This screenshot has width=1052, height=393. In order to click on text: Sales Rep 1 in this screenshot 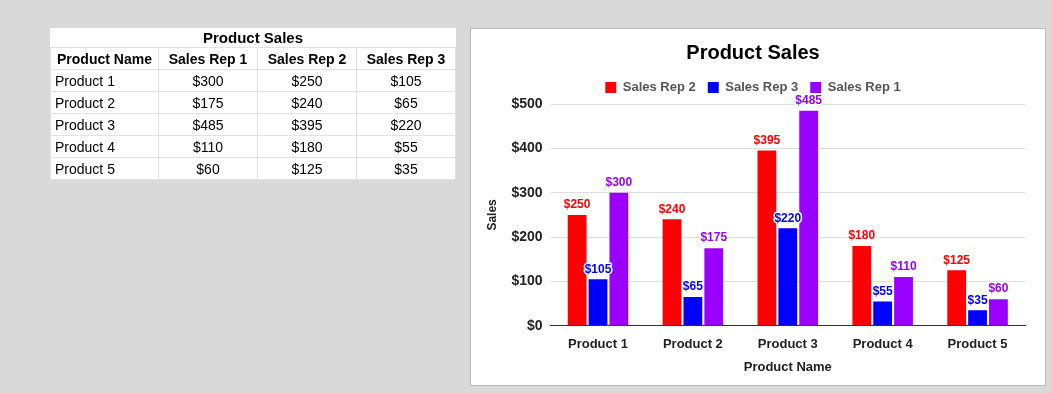, I will do `click(208, 58)`.